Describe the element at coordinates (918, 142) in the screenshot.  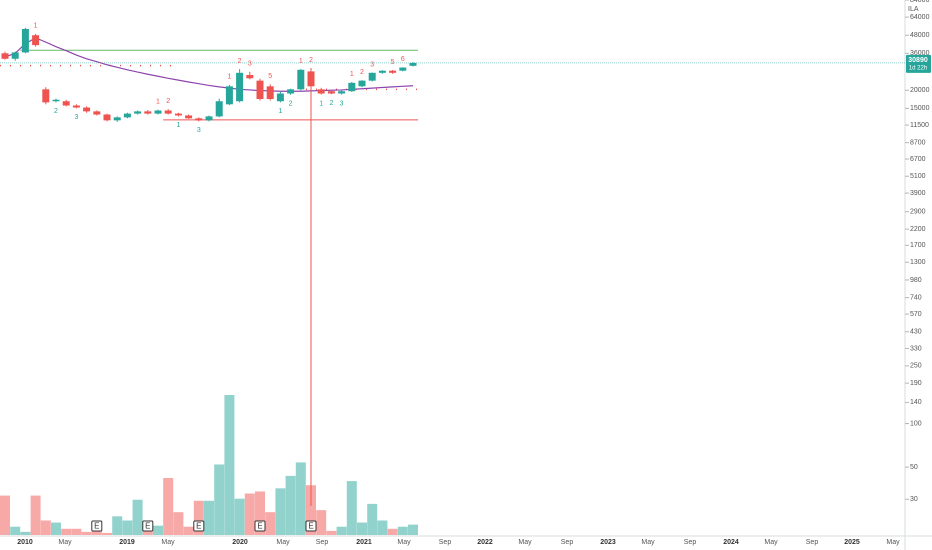
I see `y-tick-label: 8700` at that location.